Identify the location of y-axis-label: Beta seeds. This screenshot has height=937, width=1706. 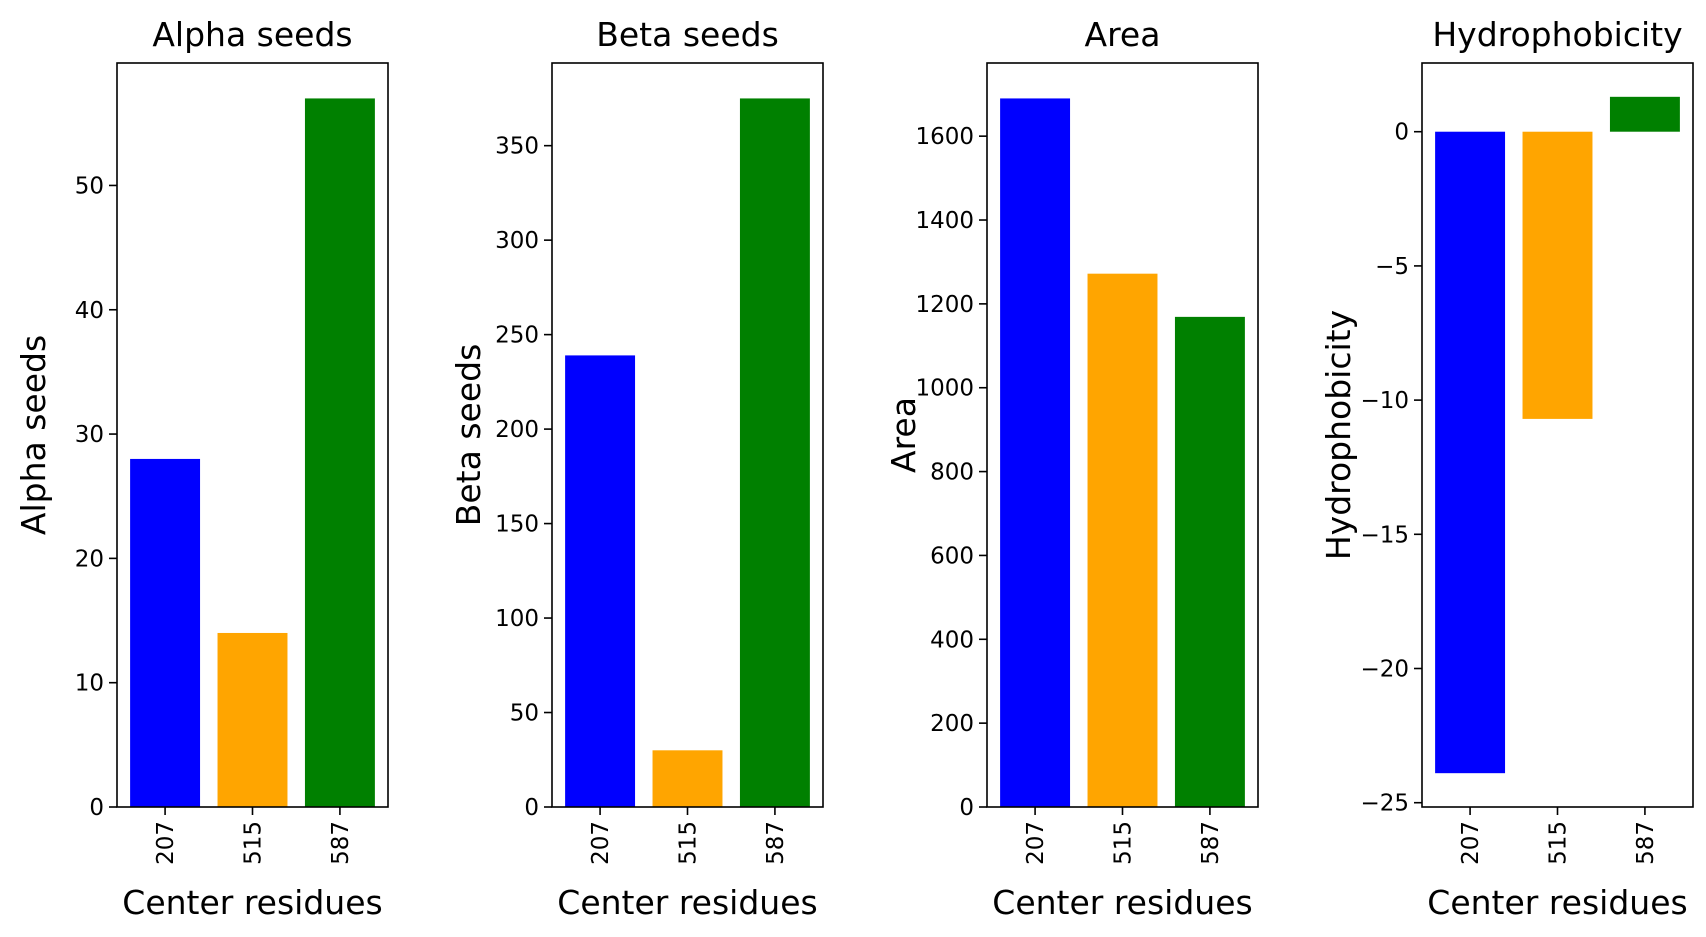
(468, 435).